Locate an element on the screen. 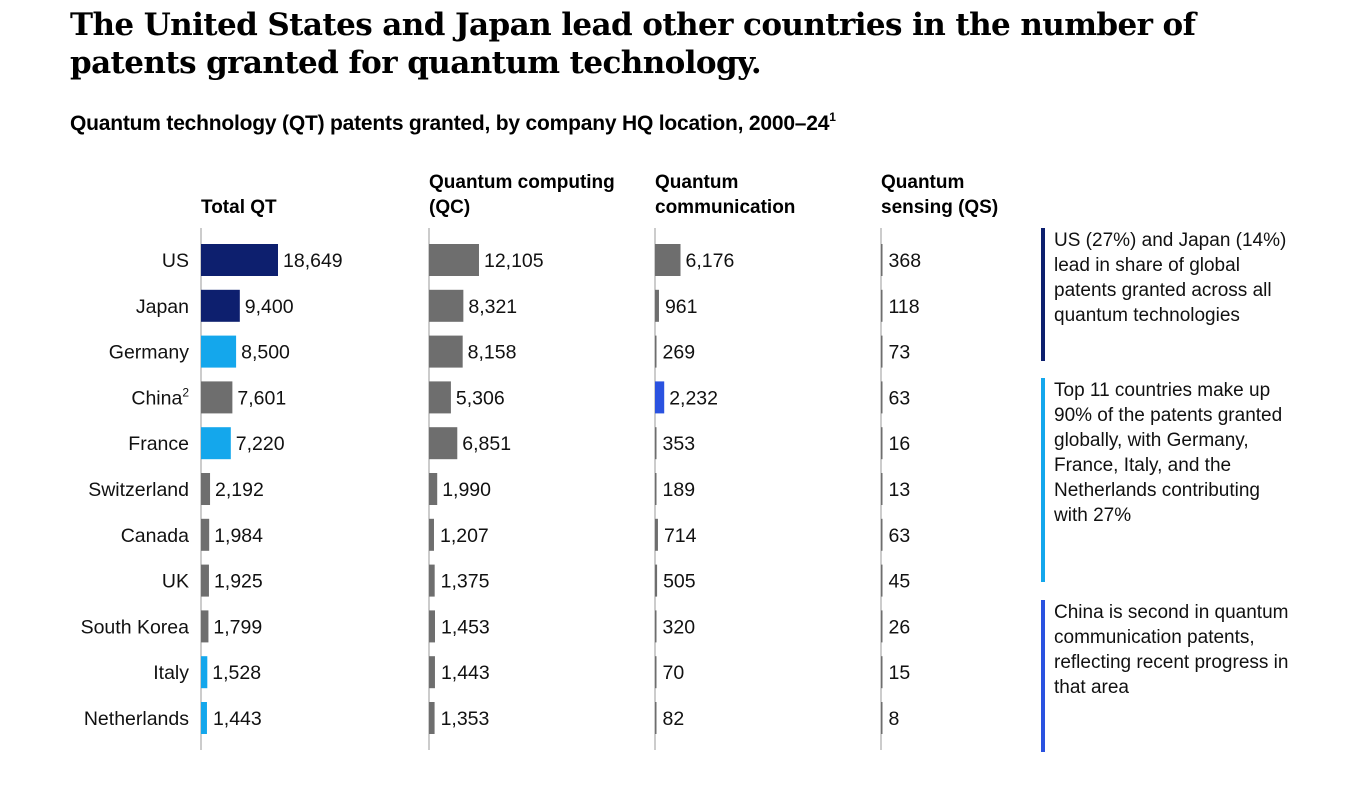 This screenshot has width=1346, height=790. column-header-quantum-sensing: Quantum sensing (QS) is located at coordinates (940, 195).